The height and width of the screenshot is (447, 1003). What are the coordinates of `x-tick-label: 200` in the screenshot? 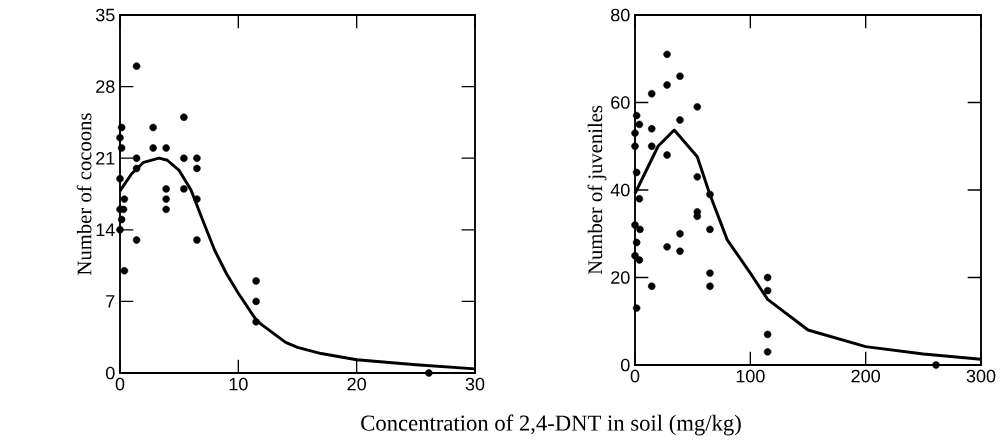 It's located at (865, 376).